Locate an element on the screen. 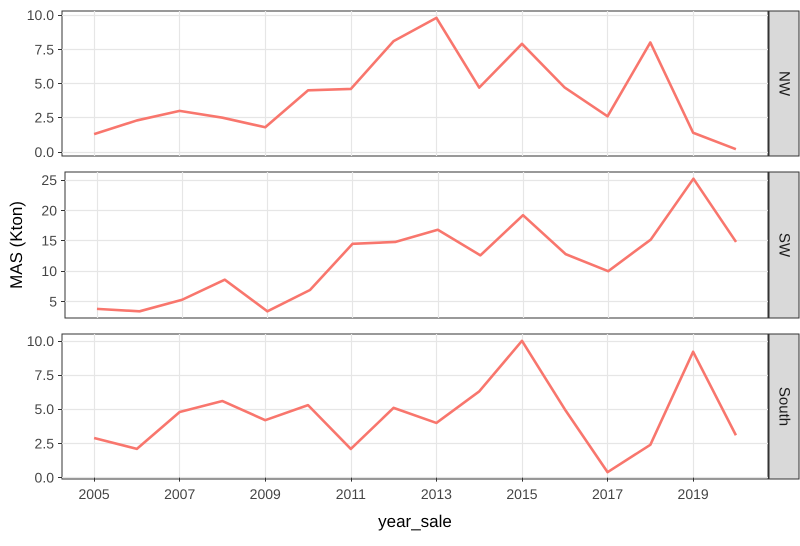  x-tick-label: 2013 is located at coordinates (436, 494).